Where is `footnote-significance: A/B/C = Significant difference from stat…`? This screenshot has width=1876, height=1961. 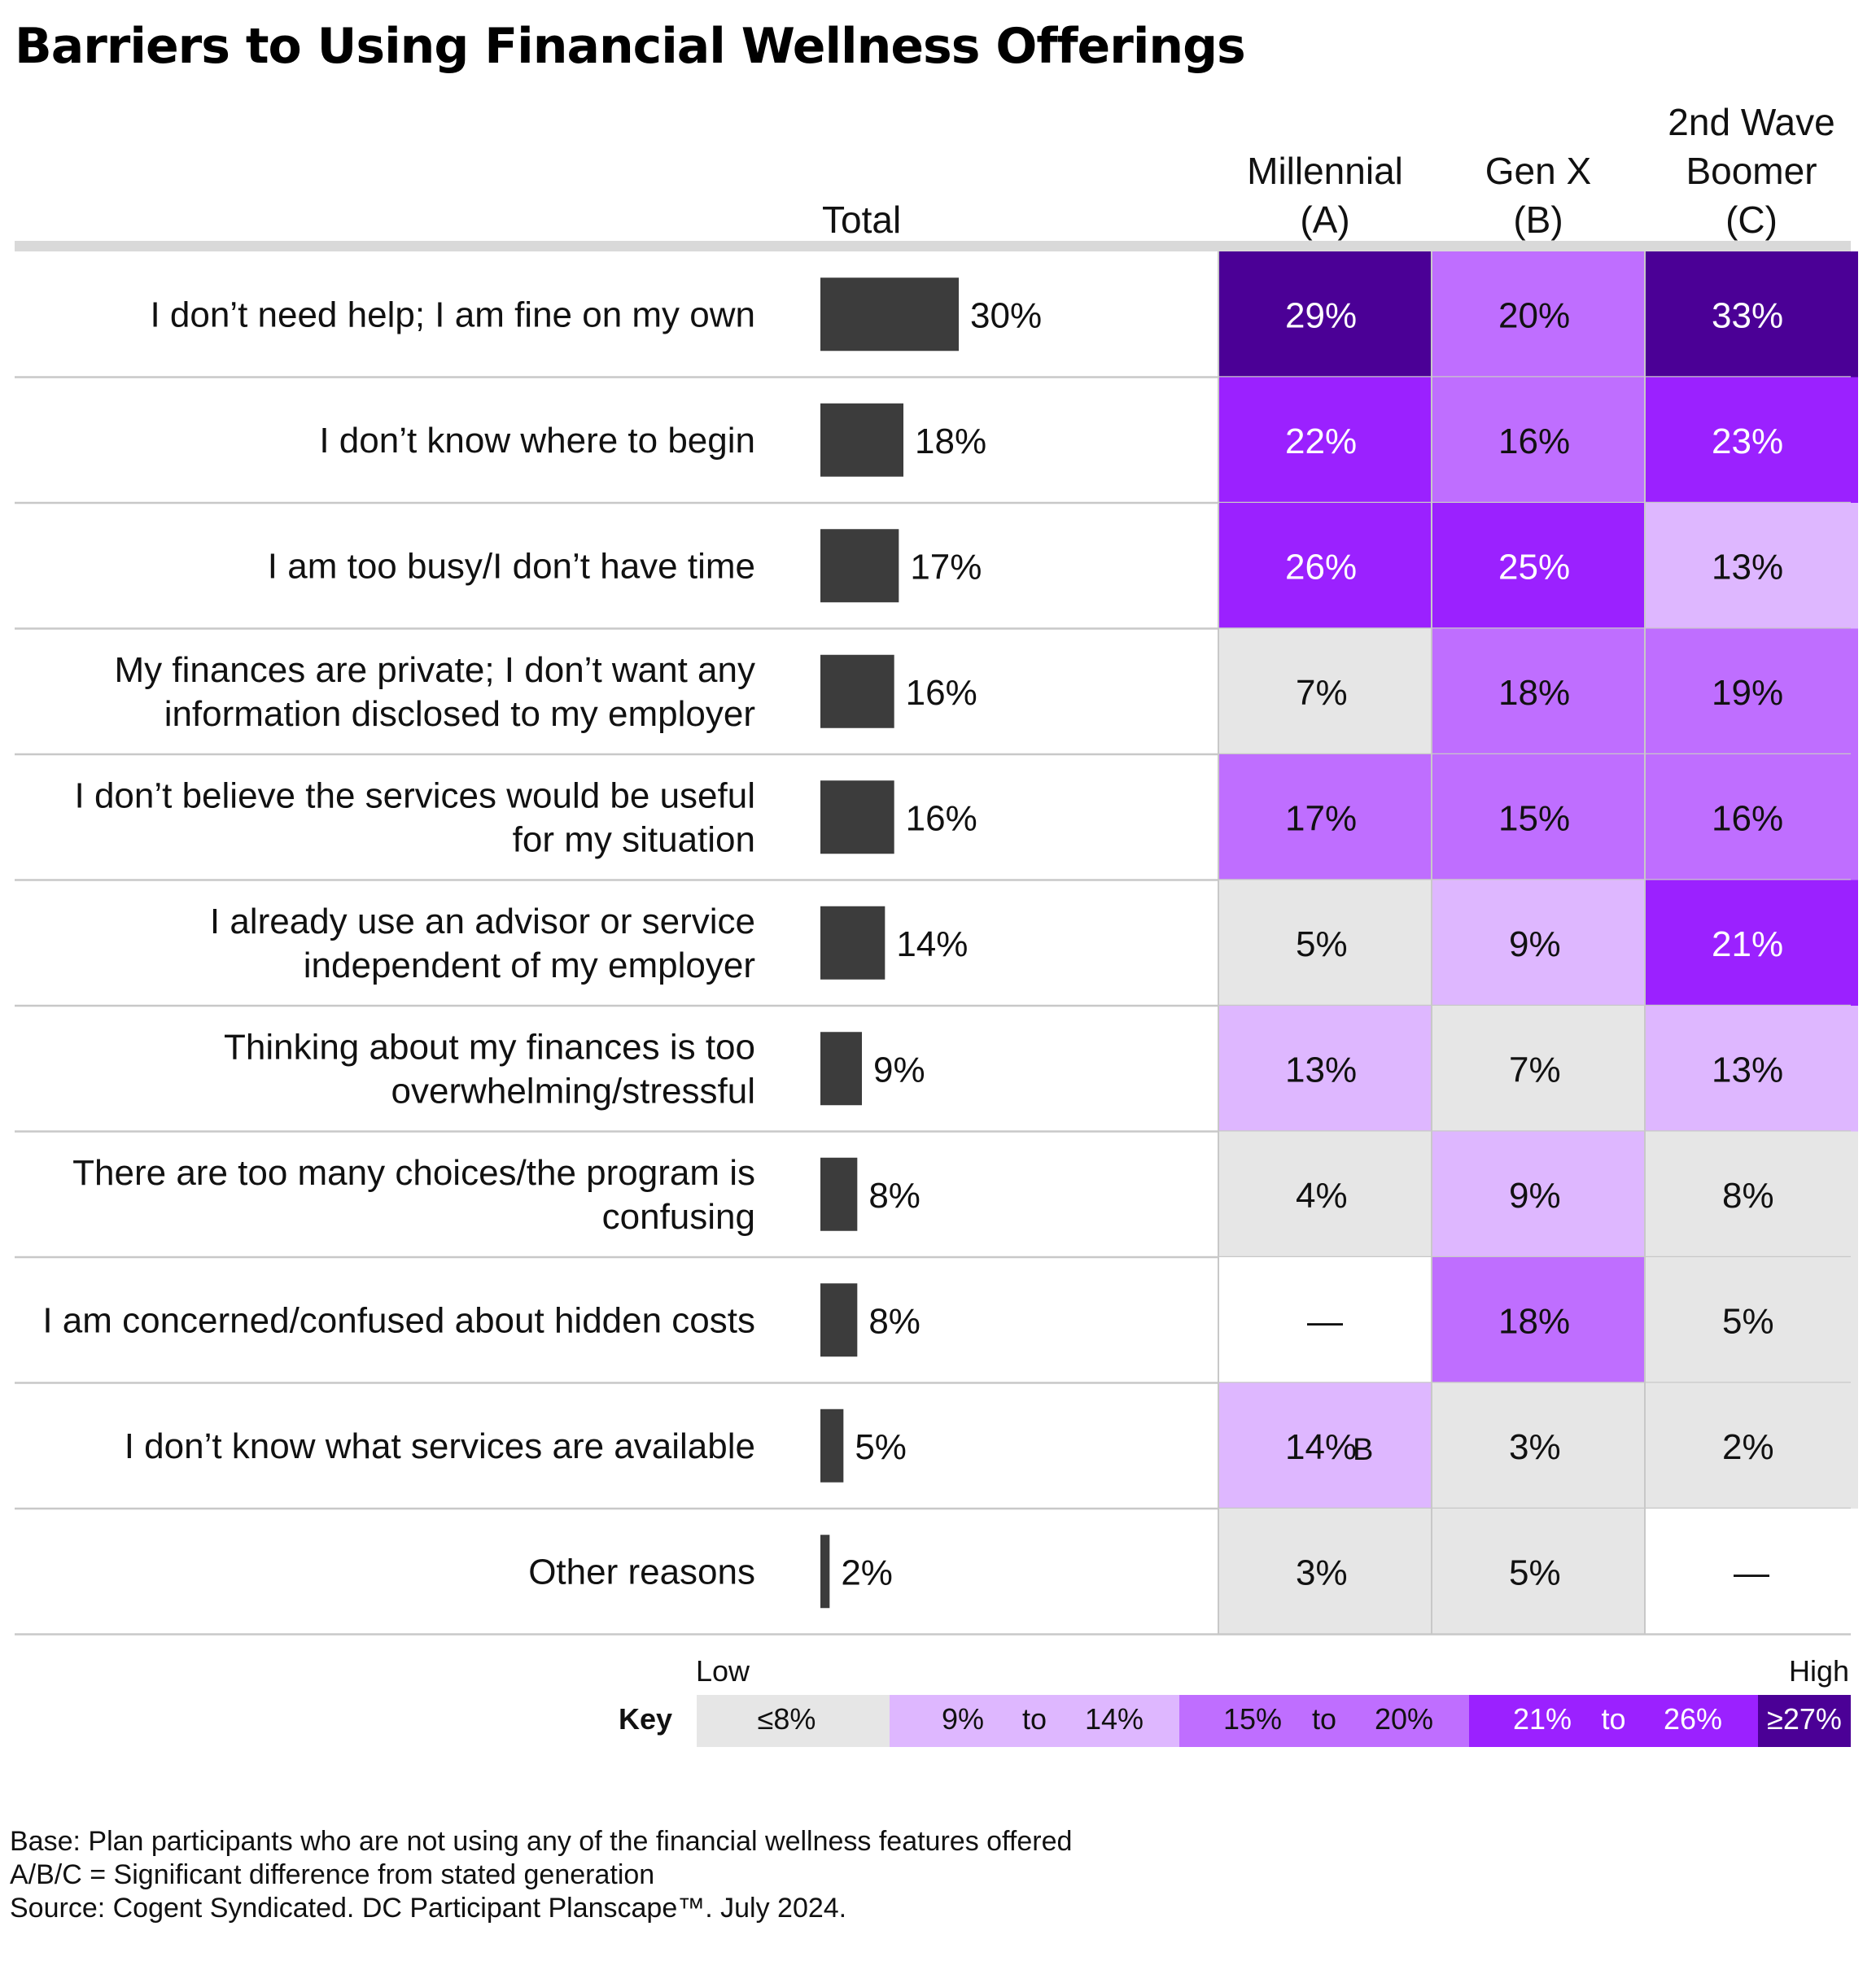
footnote-significance: A/B/C = Significant difference from stat… is located at coordinates (332, 1875).